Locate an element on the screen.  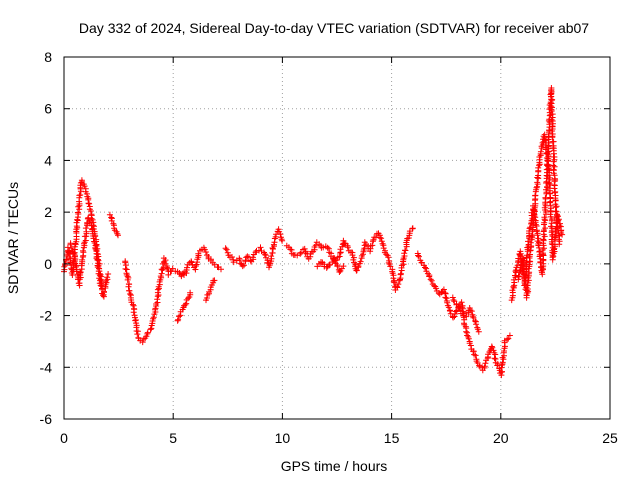
y-tick-label: 8 is located at coordinates (48, 57).